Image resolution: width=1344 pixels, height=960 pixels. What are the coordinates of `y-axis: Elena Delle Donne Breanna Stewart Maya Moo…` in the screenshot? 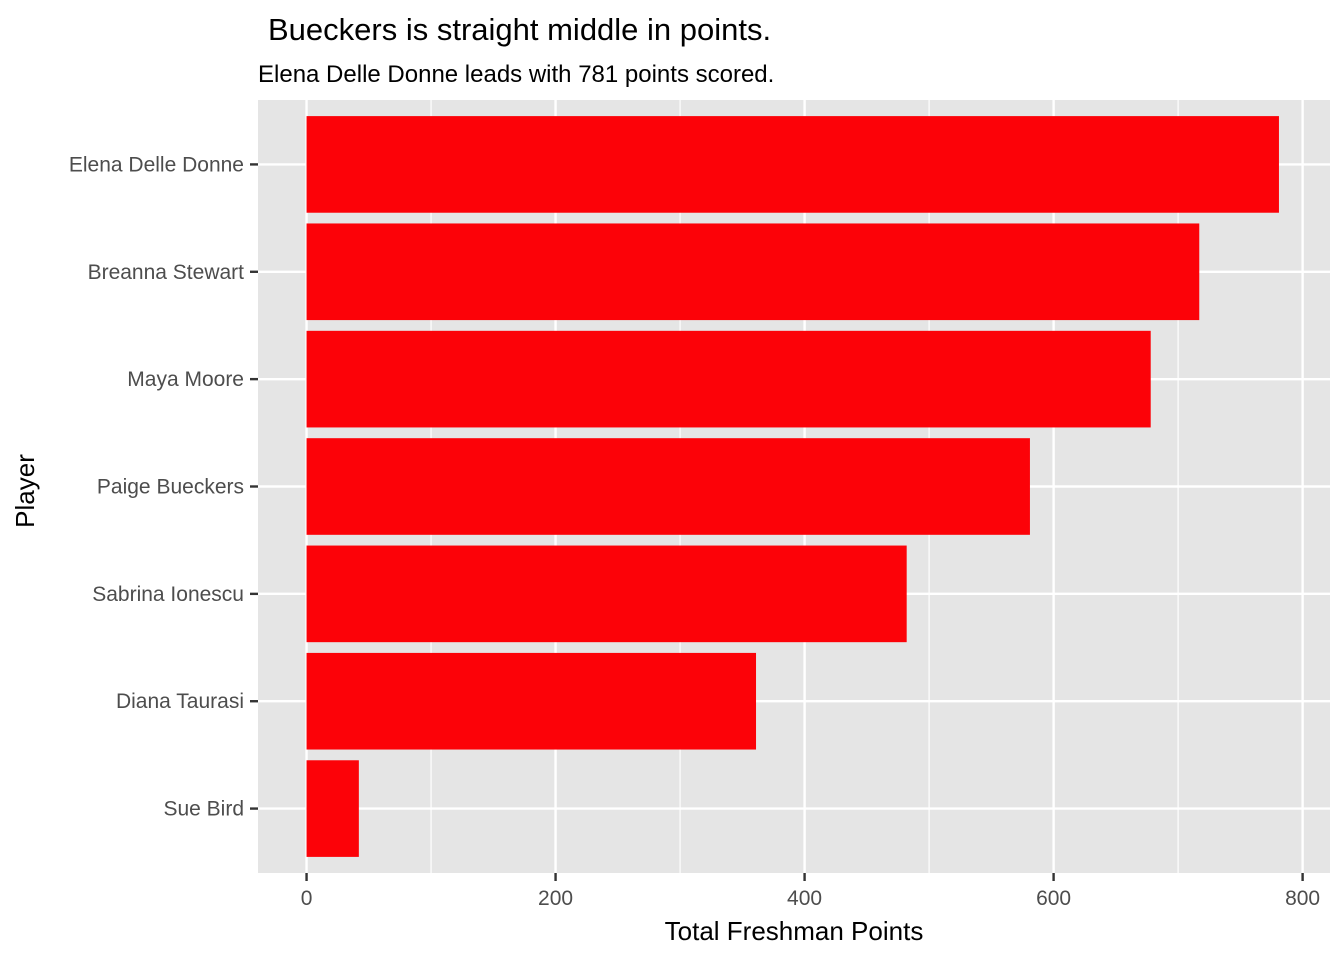 It's located at (163, 487).